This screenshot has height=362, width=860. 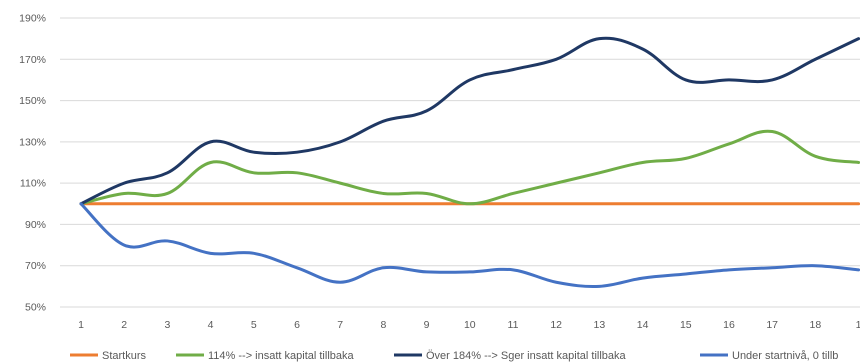 What do you see at coordinates (32, 163) in the screenshot?
I see `y-axis-tick-labels: 50% 70% 90% 110% 130% 150% 170% 190%` at bounding box center [32, 163].